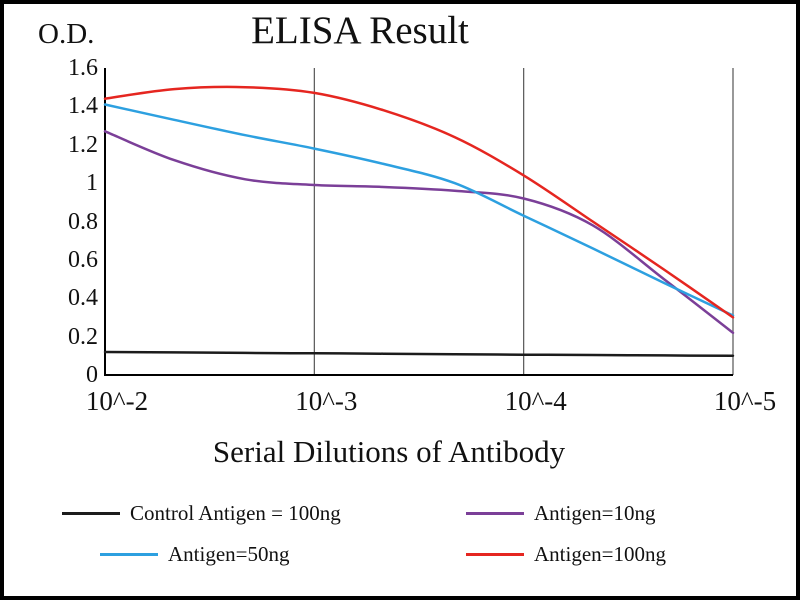 The width and height of the screenshot is (800, 600). I want to click on legend-item: Antigen=10ng, so click(604, 513).